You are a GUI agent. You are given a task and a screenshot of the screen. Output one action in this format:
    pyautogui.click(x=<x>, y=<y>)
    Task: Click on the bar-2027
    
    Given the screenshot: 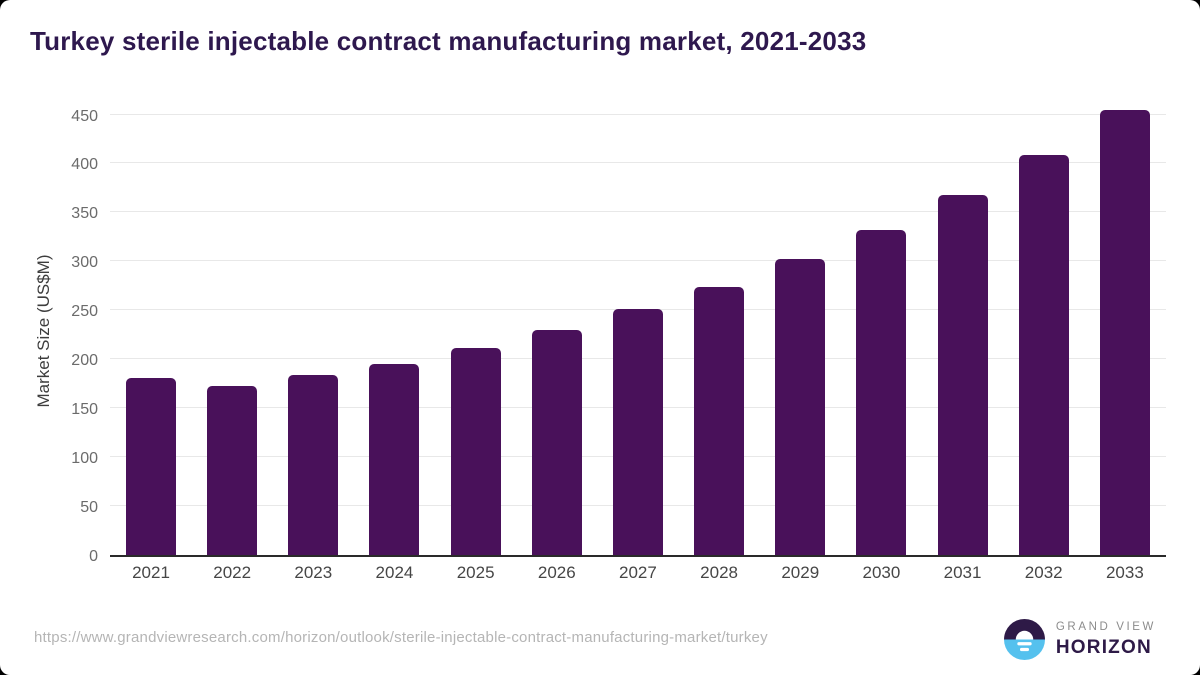 What is the action you would take?
    pyautogui.click(x=637, y=432)
    